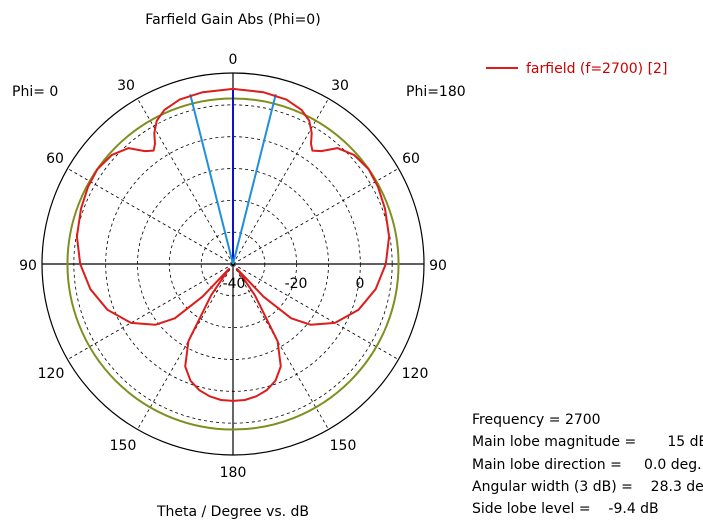 Image resolution: width=703 pixels, height=528 pixels. I want to click on angle-label-90-right: 90, so click(438, 266).